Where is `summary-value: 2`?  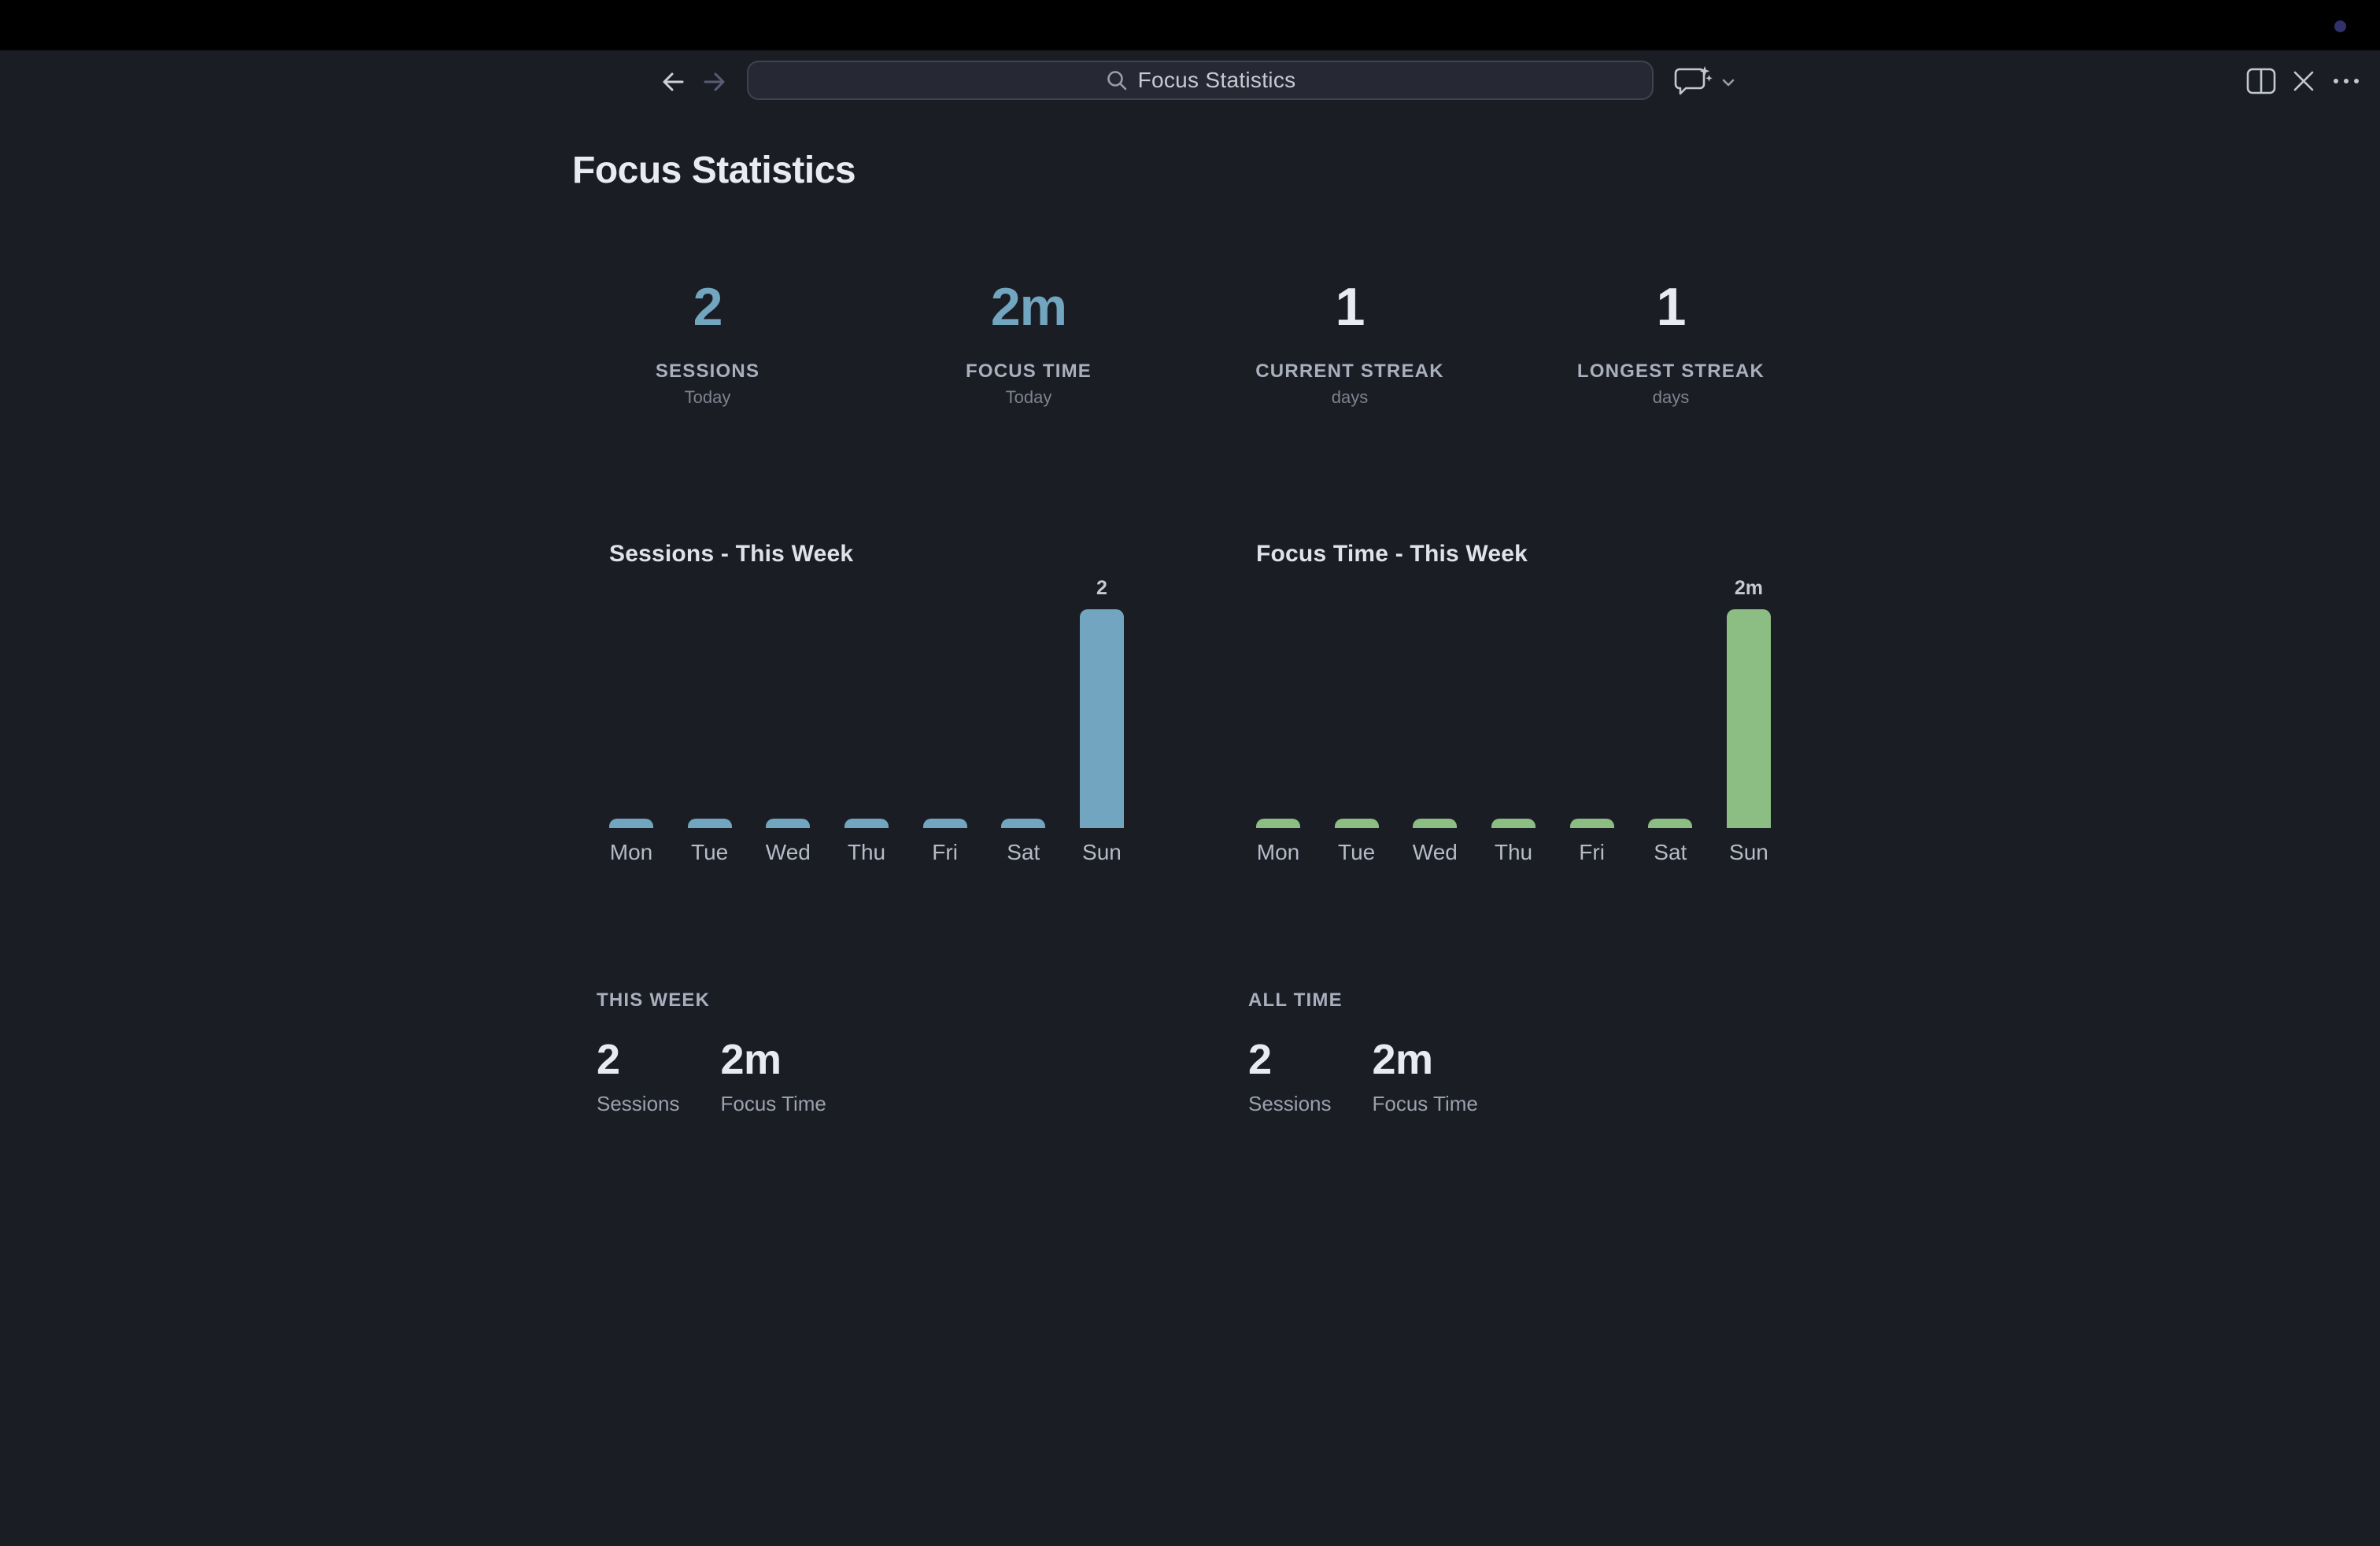
summary-value: 2 is located at coordinates (608, 1059).